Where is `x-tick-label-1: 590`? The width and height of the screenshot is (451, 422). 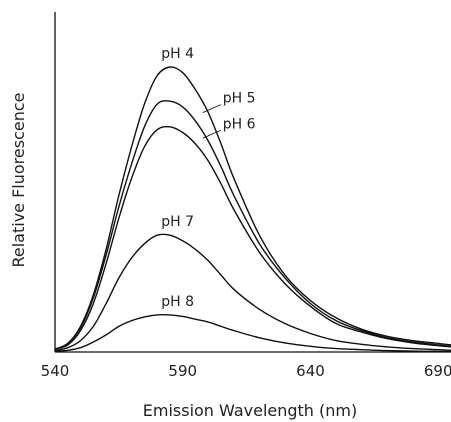 x-tick-label-1: 590 is located at coordinates (182, 371).